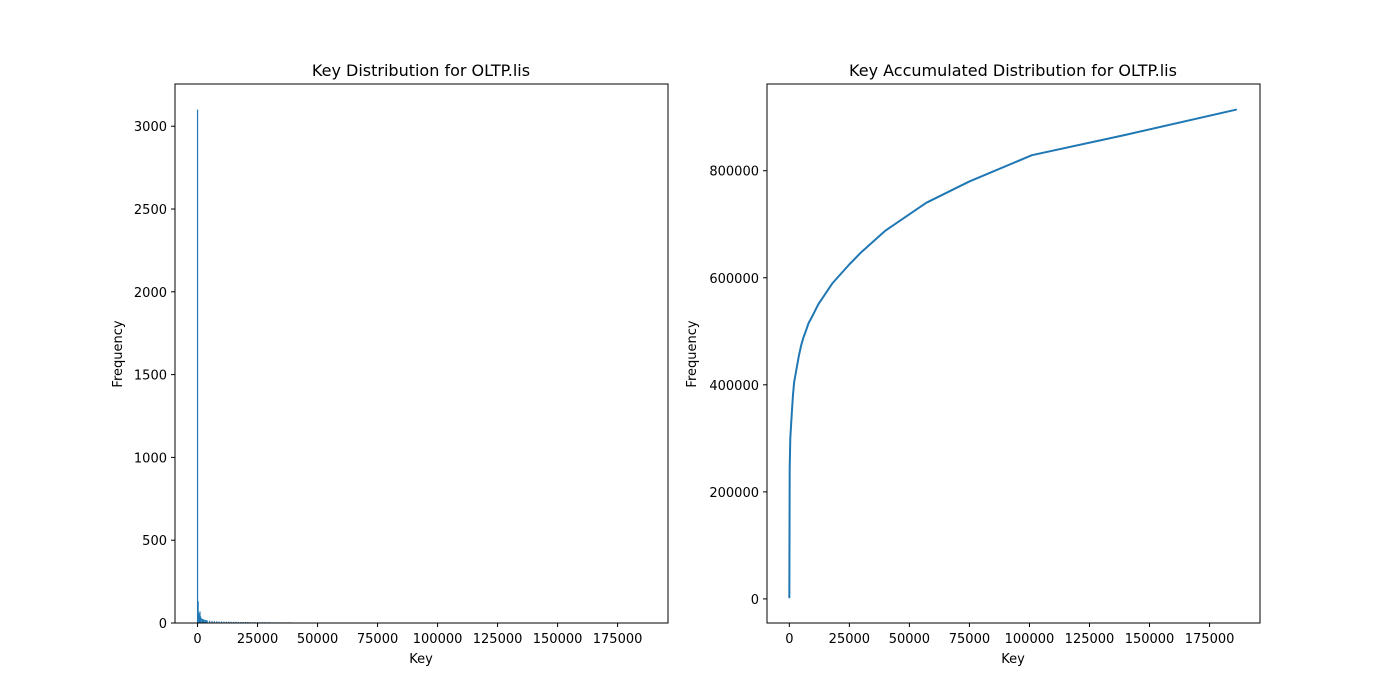  Describe the element at coordinates (150, 458) in the screenshot. I see `y-tick-label: 1000` at that location.